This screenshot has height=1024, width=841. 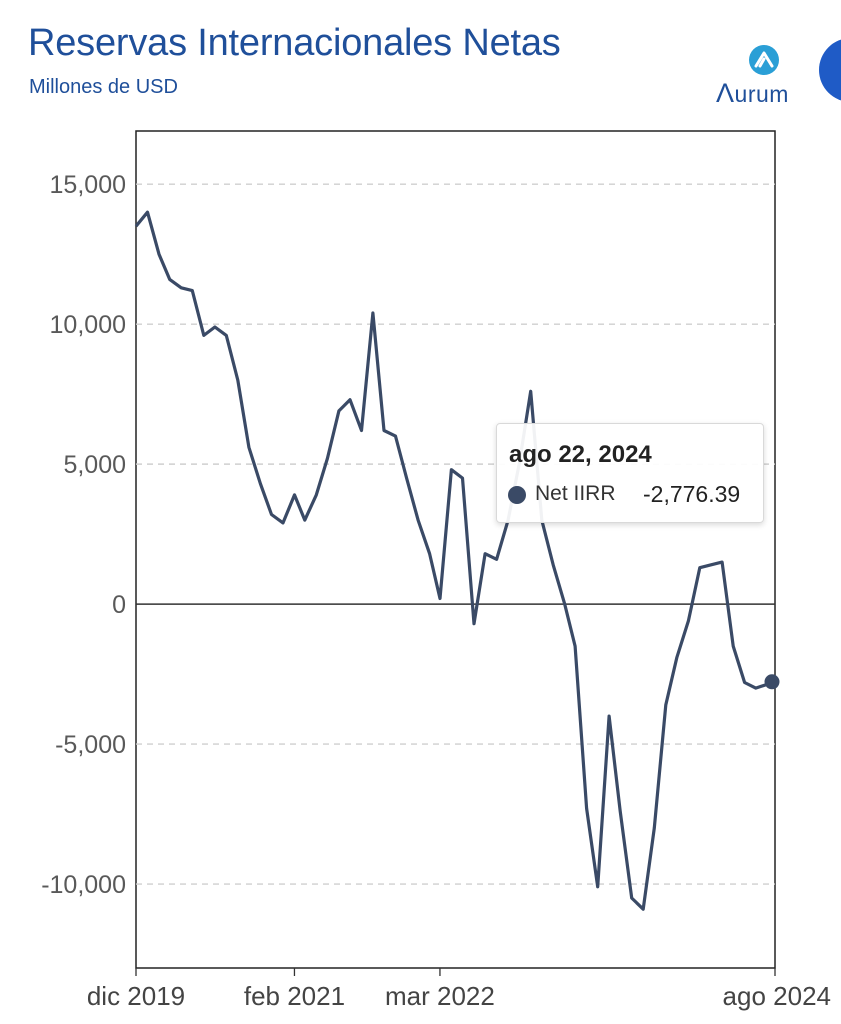 What do you see at coordinates (725, 93) in the screenshot?
I see `brand-glyph: Λ` at bounding box center [725, 93].